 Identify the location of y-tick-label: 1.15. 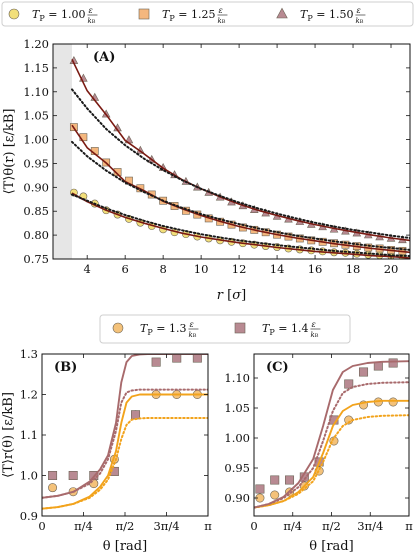
(36, 68).